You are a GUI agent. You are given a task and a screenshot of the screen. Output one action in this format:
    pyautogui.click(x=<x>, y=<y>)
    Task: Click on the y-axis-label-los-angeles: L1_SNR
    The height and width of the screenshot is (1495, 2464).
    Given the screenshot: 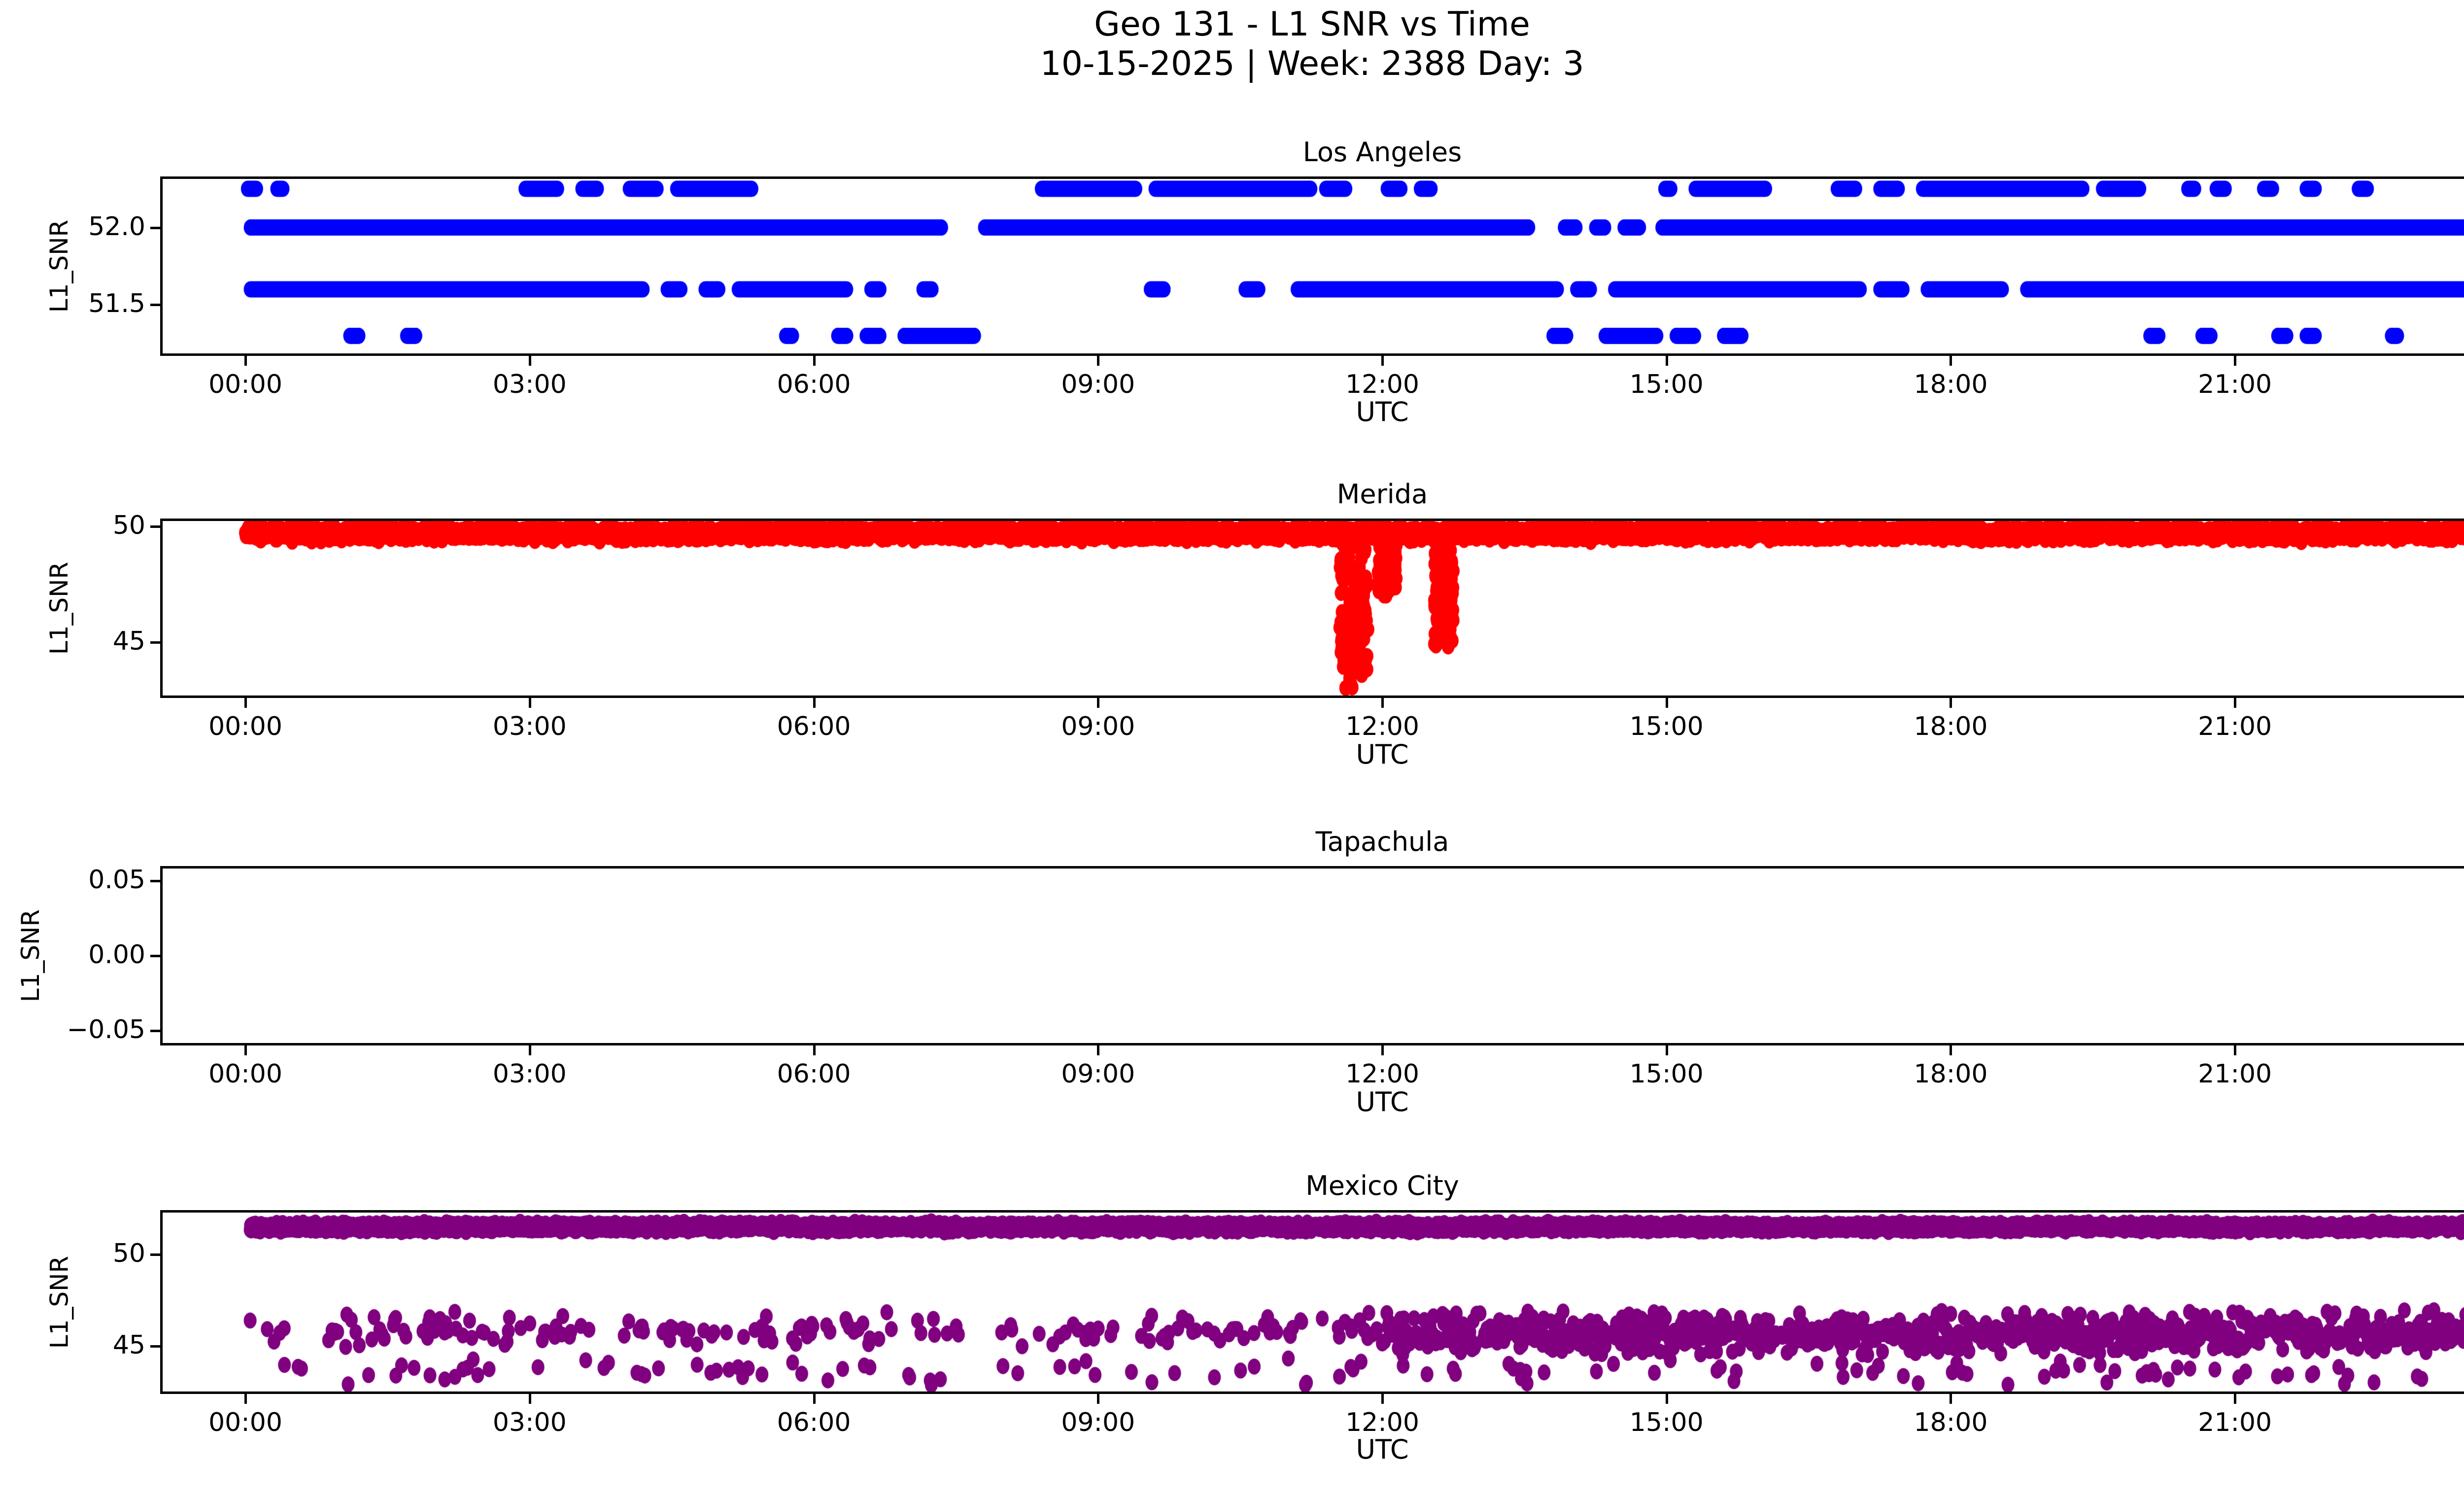 What is the action you would take?
    pyautogui.click(x=59, y=266)
    